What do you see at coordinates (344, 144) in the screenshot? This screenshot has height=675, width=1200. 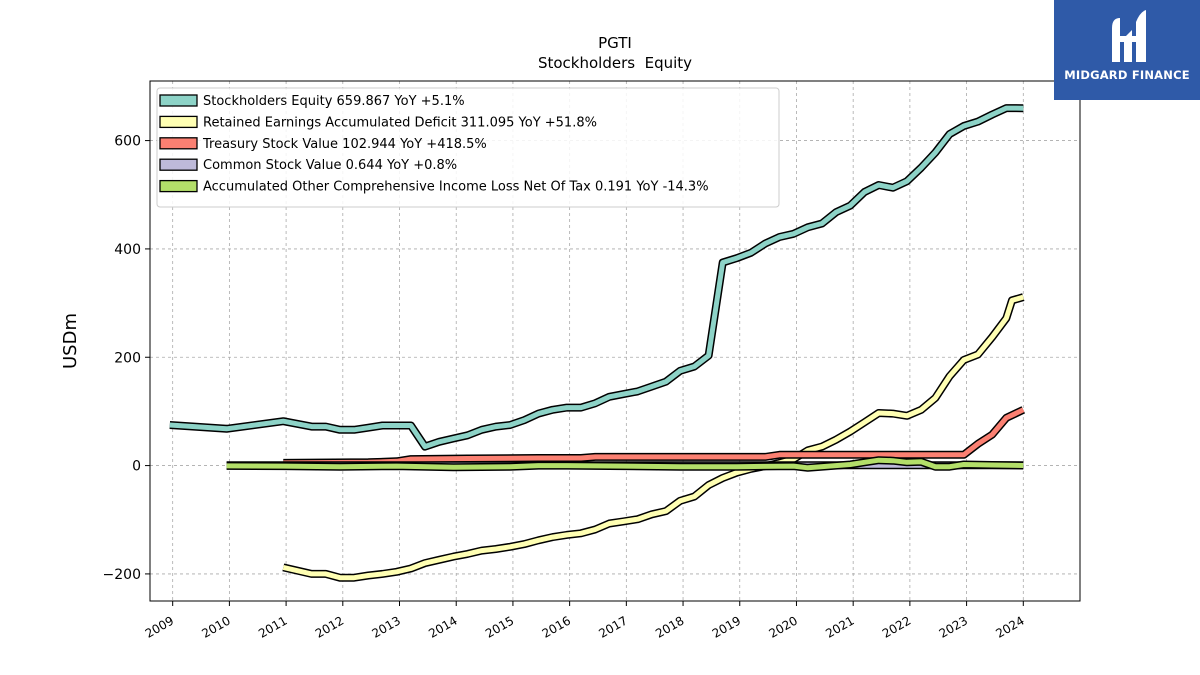 I see `legend-label: Treasury Stock Value 102.944 YoY +418.5%` at bounding box center [344, 144].